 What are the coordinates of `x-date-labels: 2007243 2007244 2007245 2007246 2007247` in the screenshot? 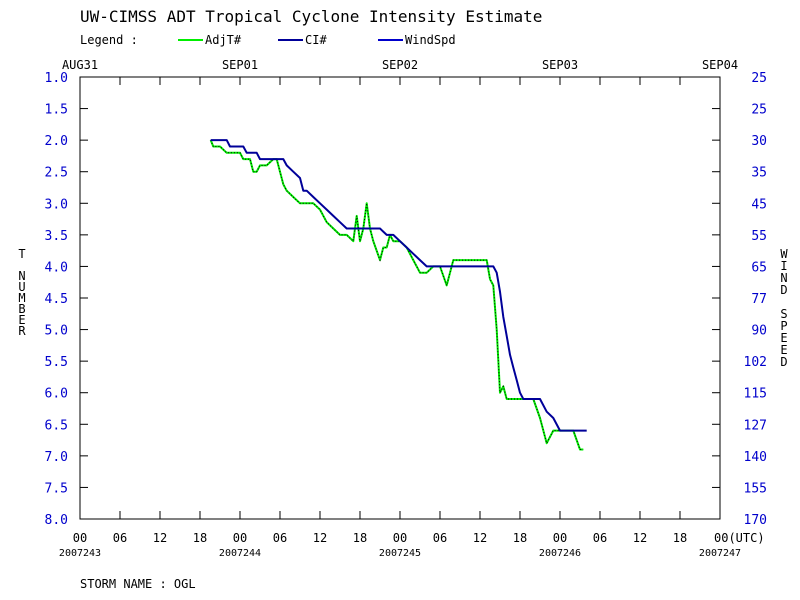 It's located at (400, 553).